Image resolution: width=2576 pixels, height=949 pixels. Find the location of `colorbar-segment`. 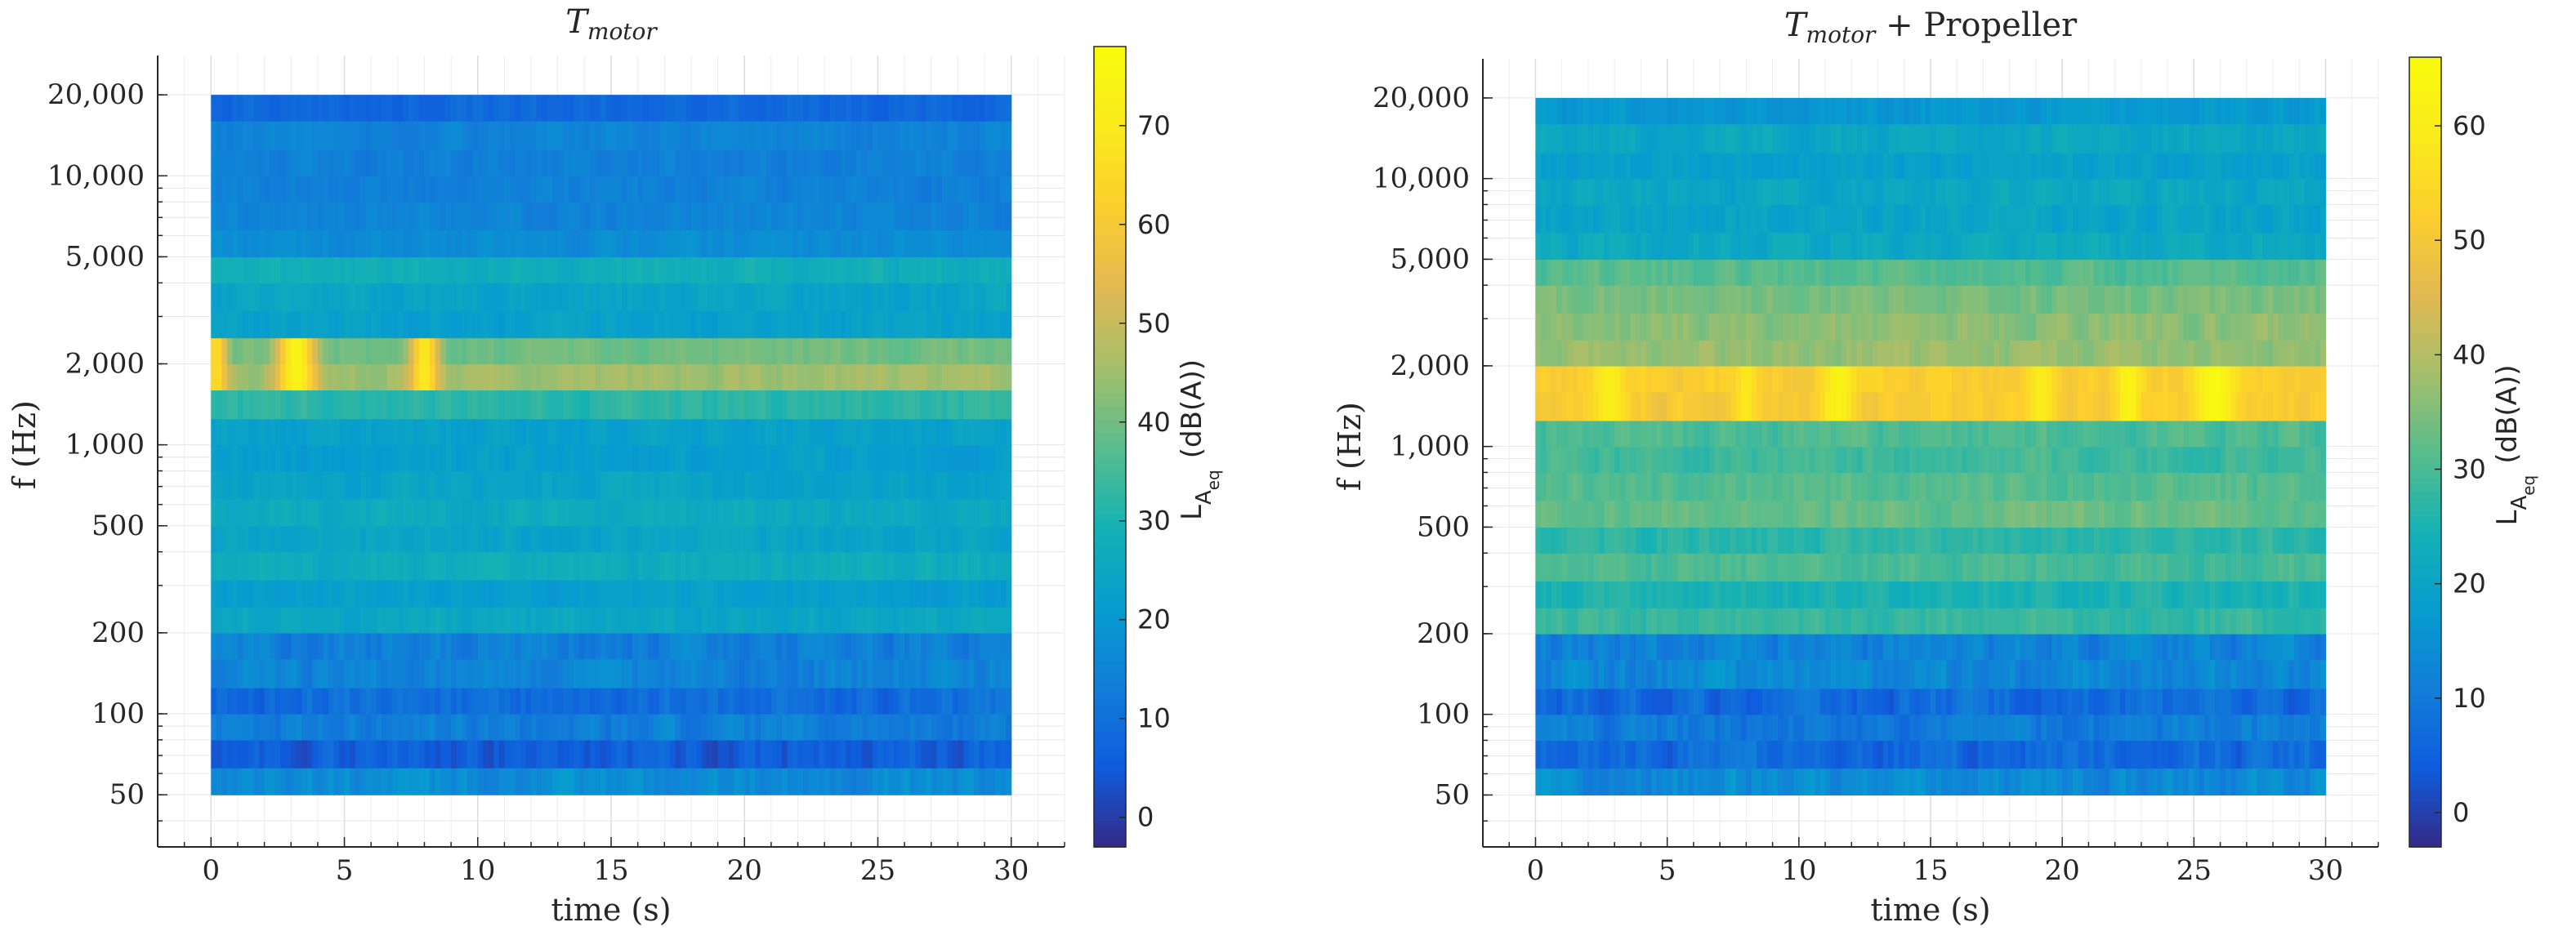

colorbar-segment is located at coordinates (1110, 264).